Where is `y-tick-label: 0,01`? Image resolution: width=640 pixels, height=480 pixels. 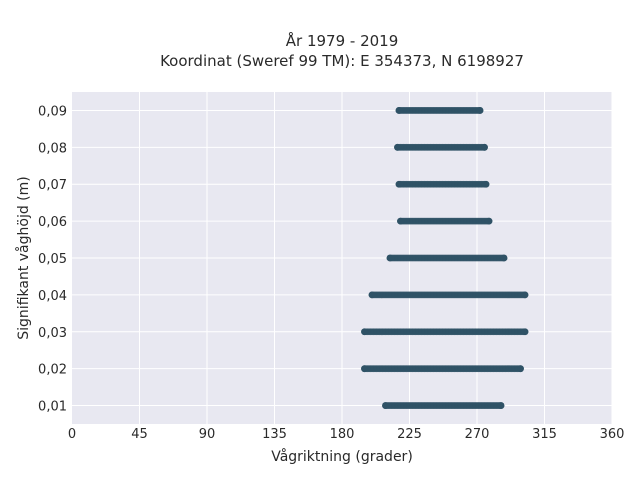 y-tick-label: 0,01 is located at coordinates (52, 407).